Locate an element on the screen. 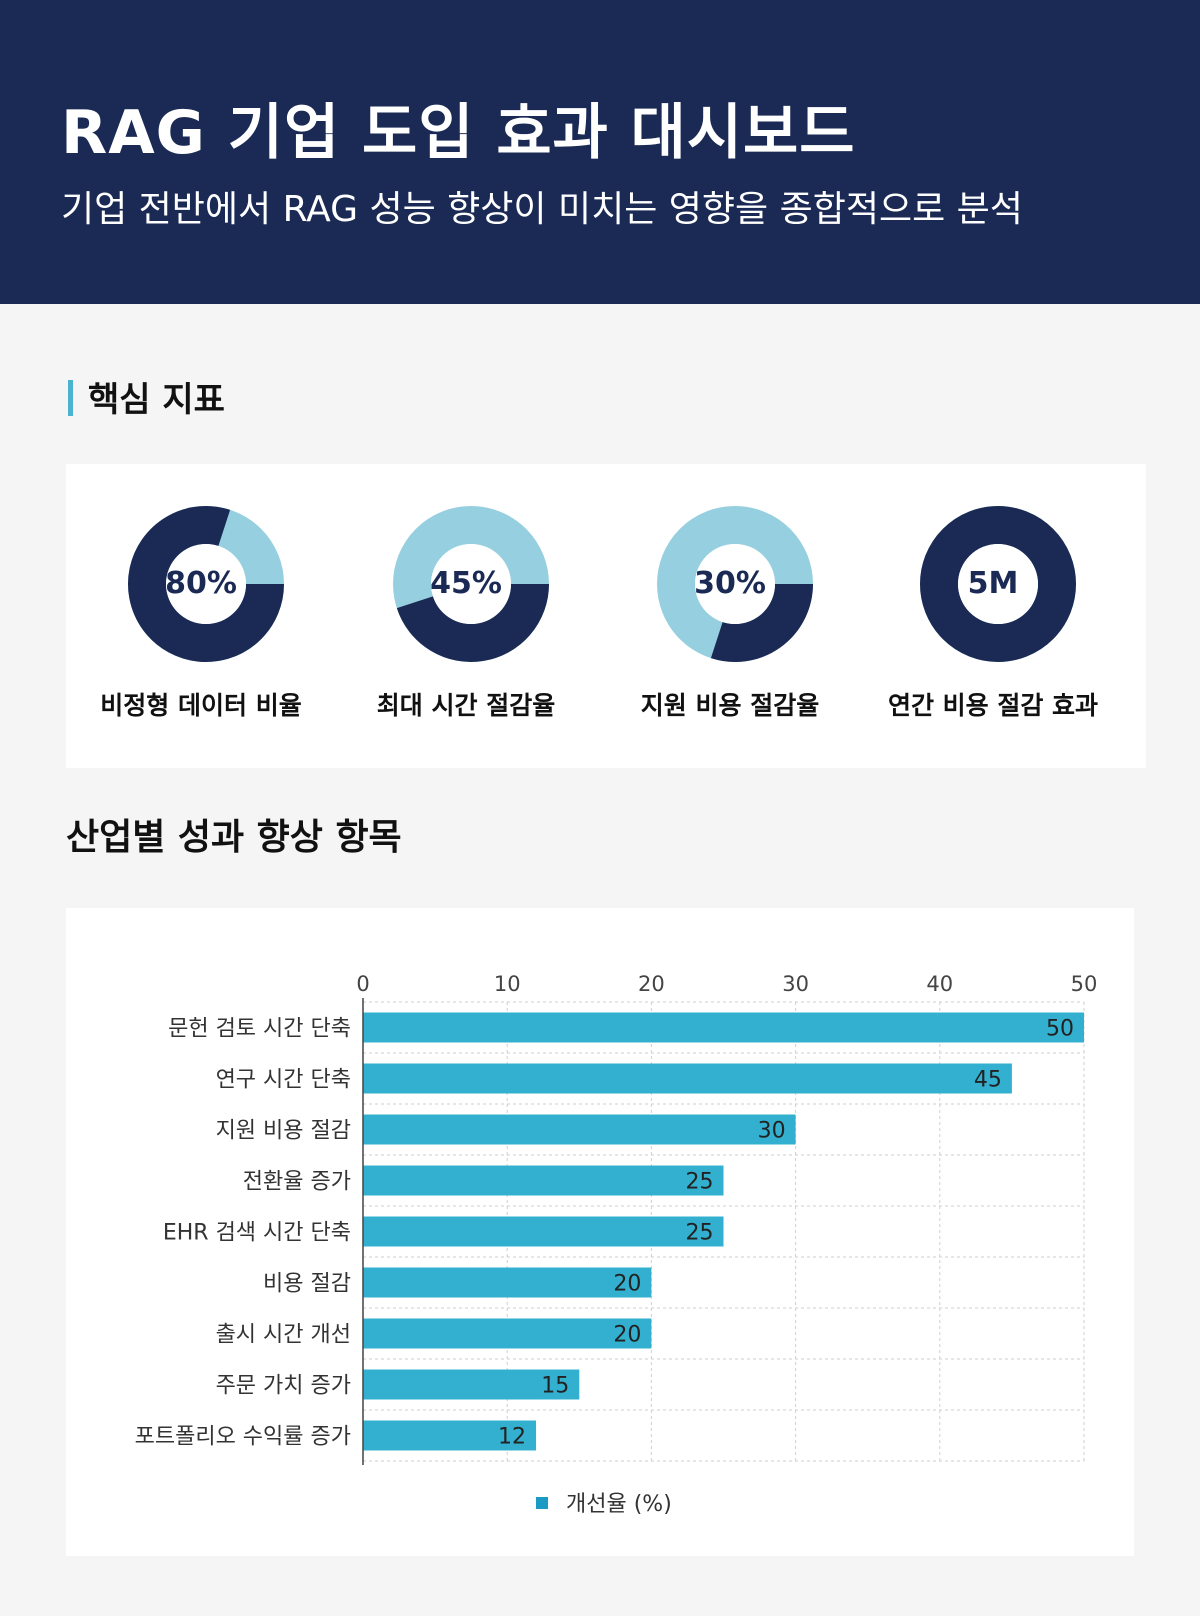 This screenshot has height=1616, width=1200. x-tick-label: 30 is located at coordinates (795, 984).